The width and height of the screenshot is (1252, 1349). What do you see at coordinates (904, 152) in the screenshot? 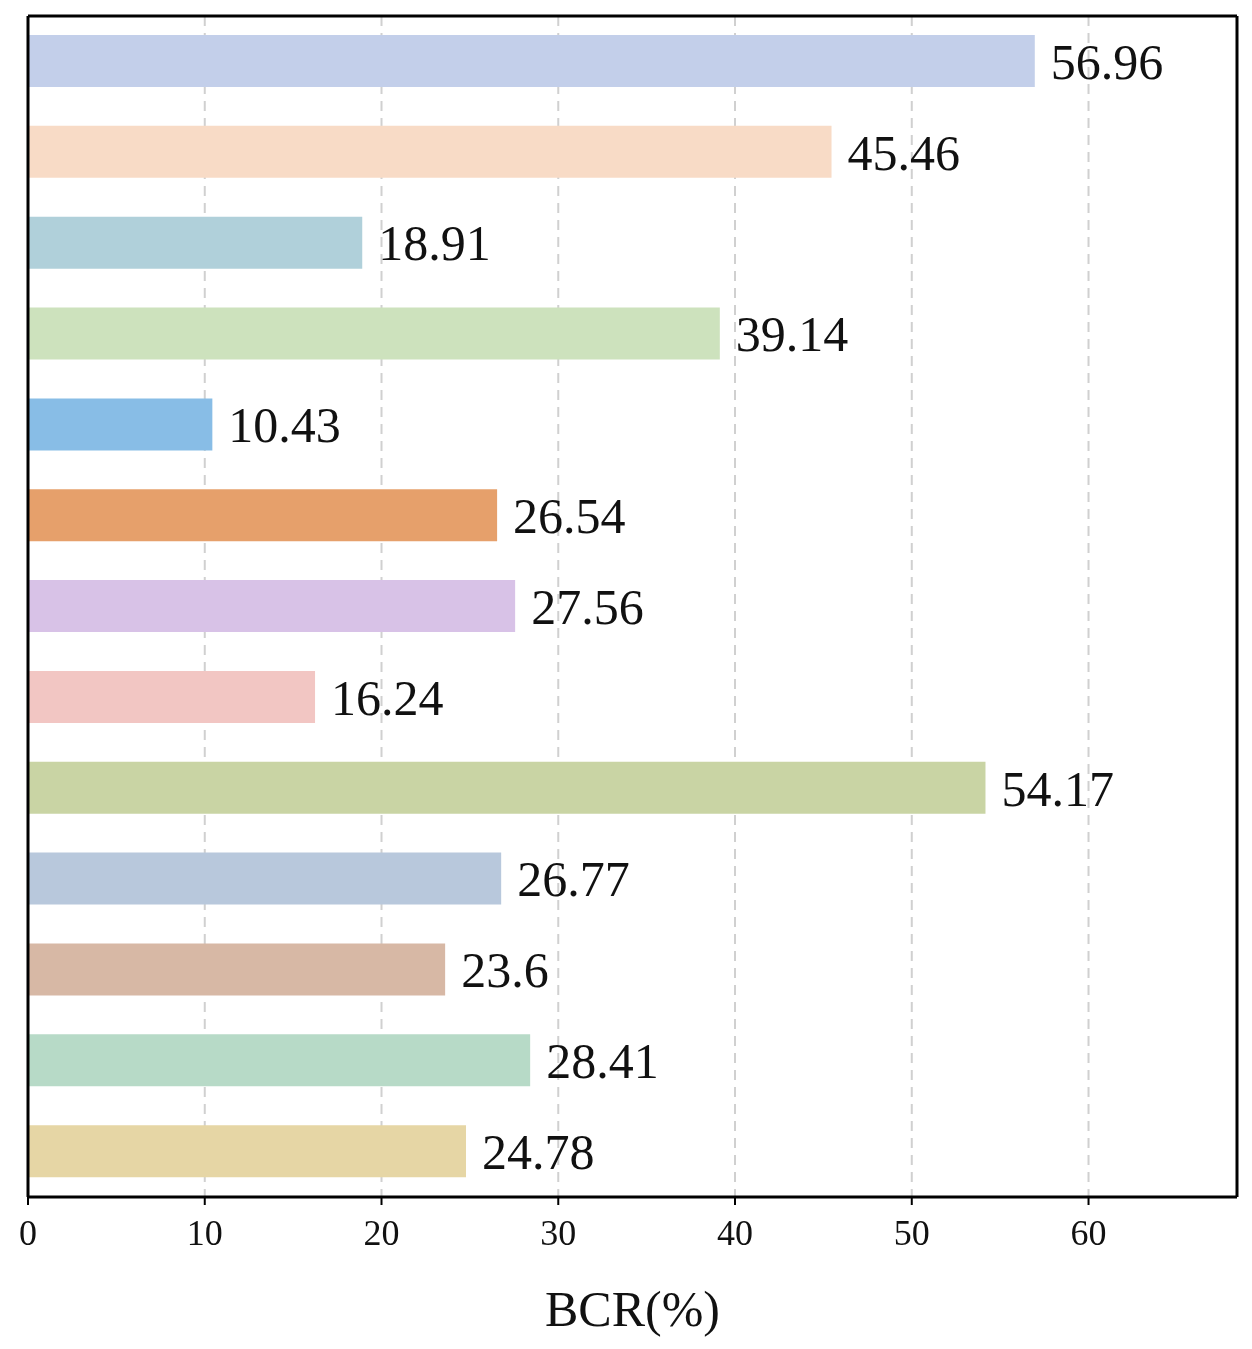
I see `data-label: 45.46` at bounding box center [904, 152].